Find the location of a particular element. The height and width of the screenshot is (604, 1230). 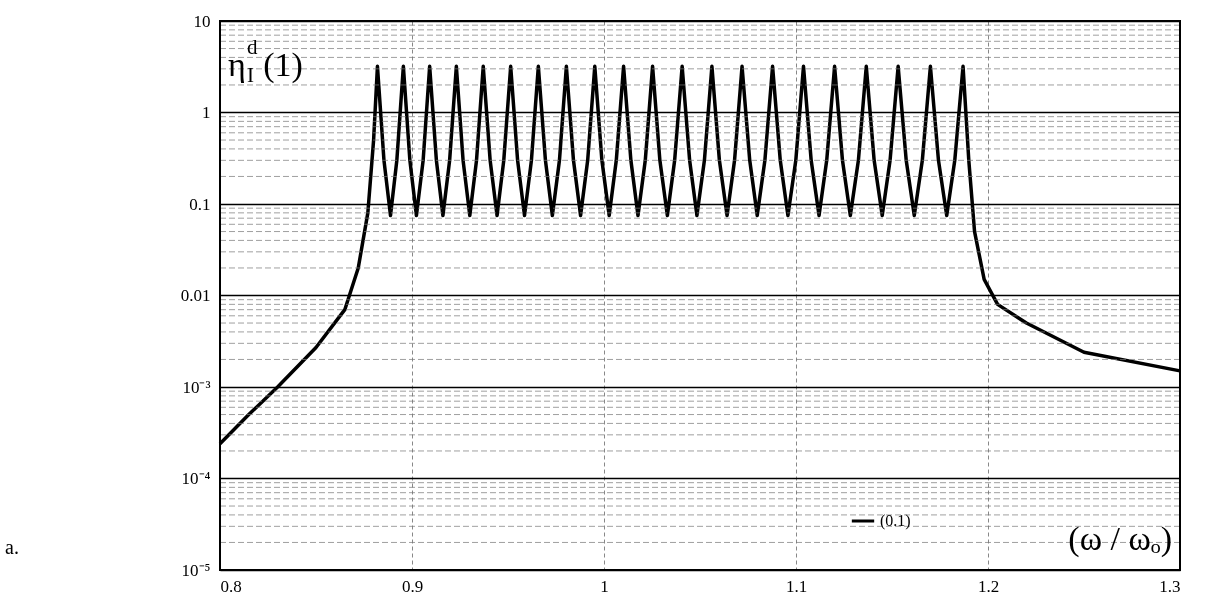

y-tick-label: 10⁻³ is located at coordinates (196, 387).